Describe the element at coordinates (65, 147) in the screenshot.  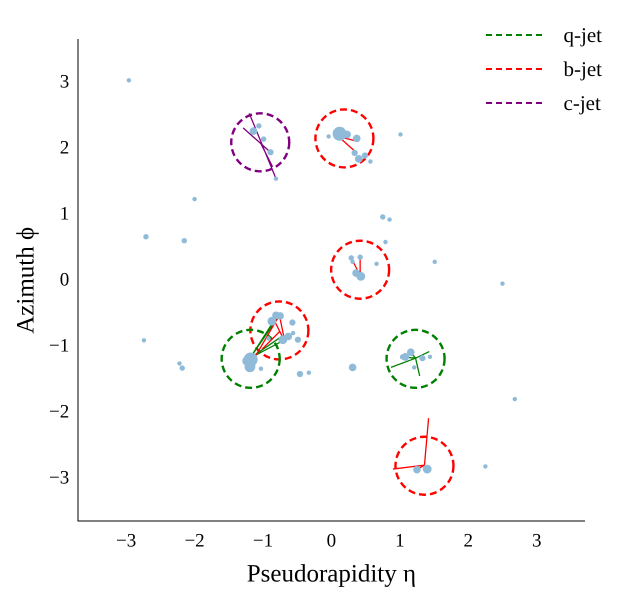
I see `y-tick-label: 2` at that location.